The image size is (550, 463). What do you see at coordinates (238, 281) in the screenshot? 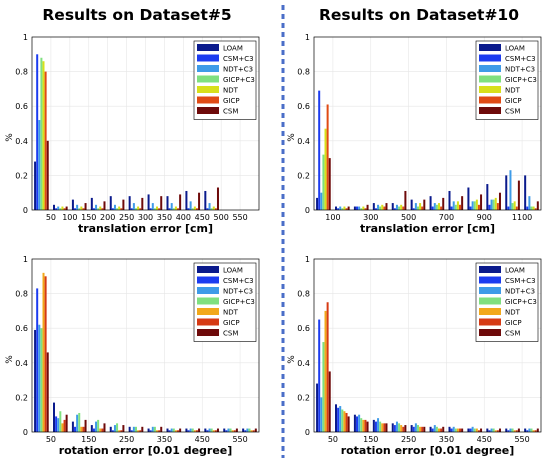
I see `legend-label: CSM+C3` at bounding box center [238, 281].